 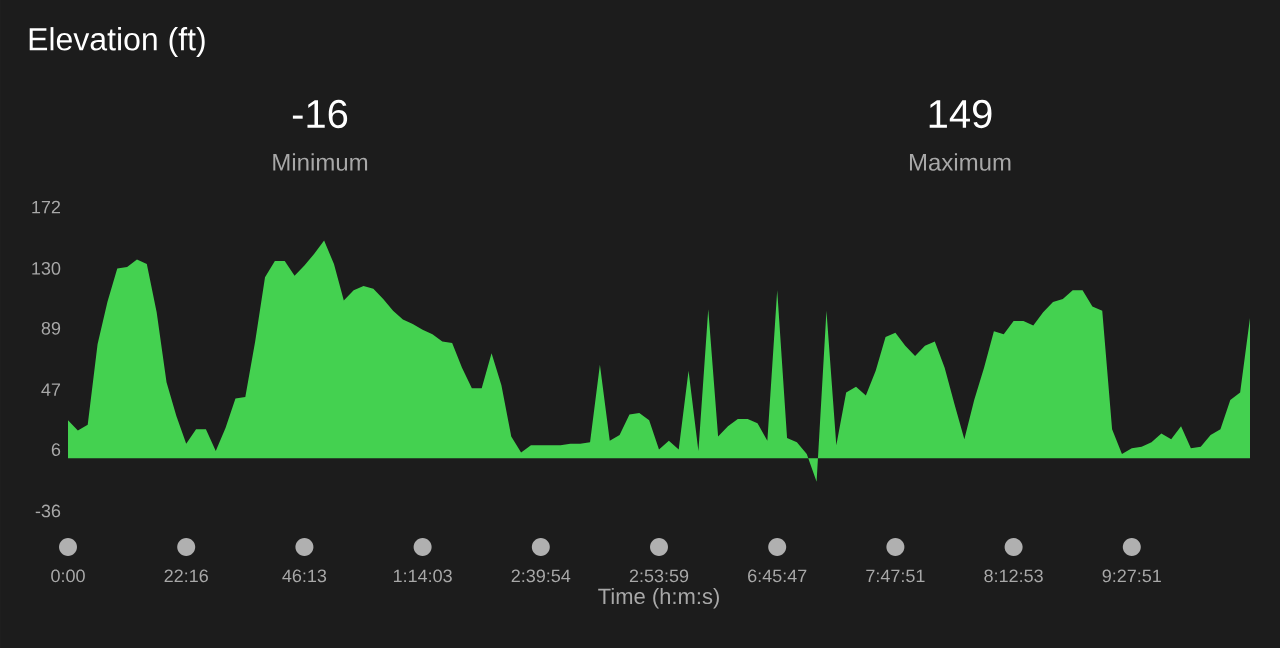 I want to click on x-axis-title: Time (h:m:s), so click(x=658, y=598).